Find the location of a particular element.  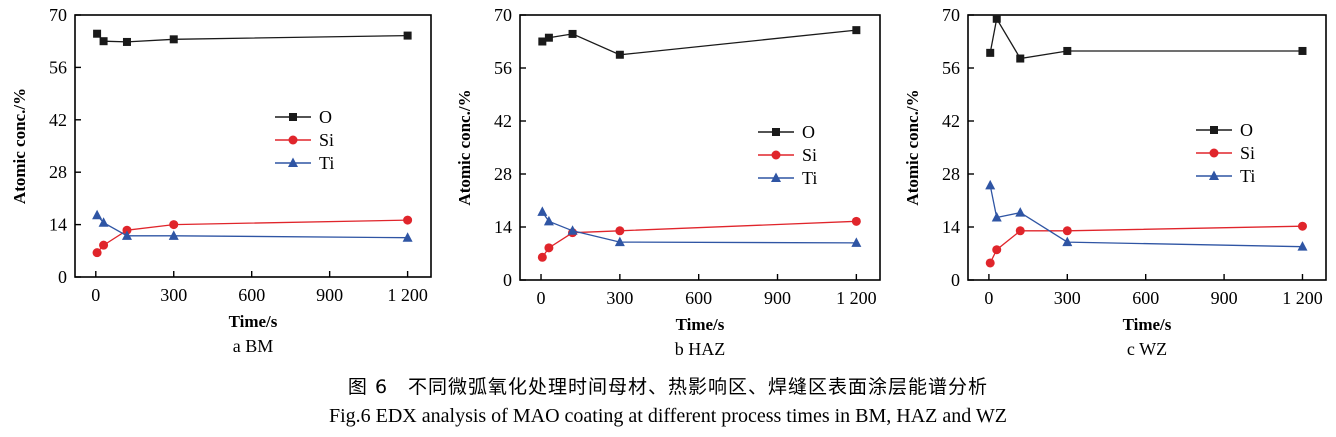

panel-label: b HAZ is located at coordinates (700, 349).